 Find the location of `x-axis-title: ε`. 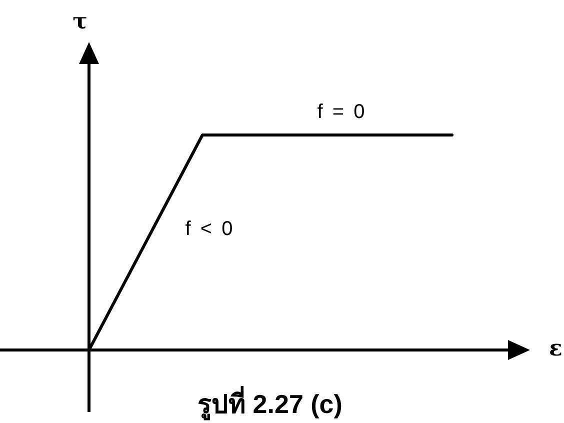

x-axis-title: ε is located at coordinates (555, 349).